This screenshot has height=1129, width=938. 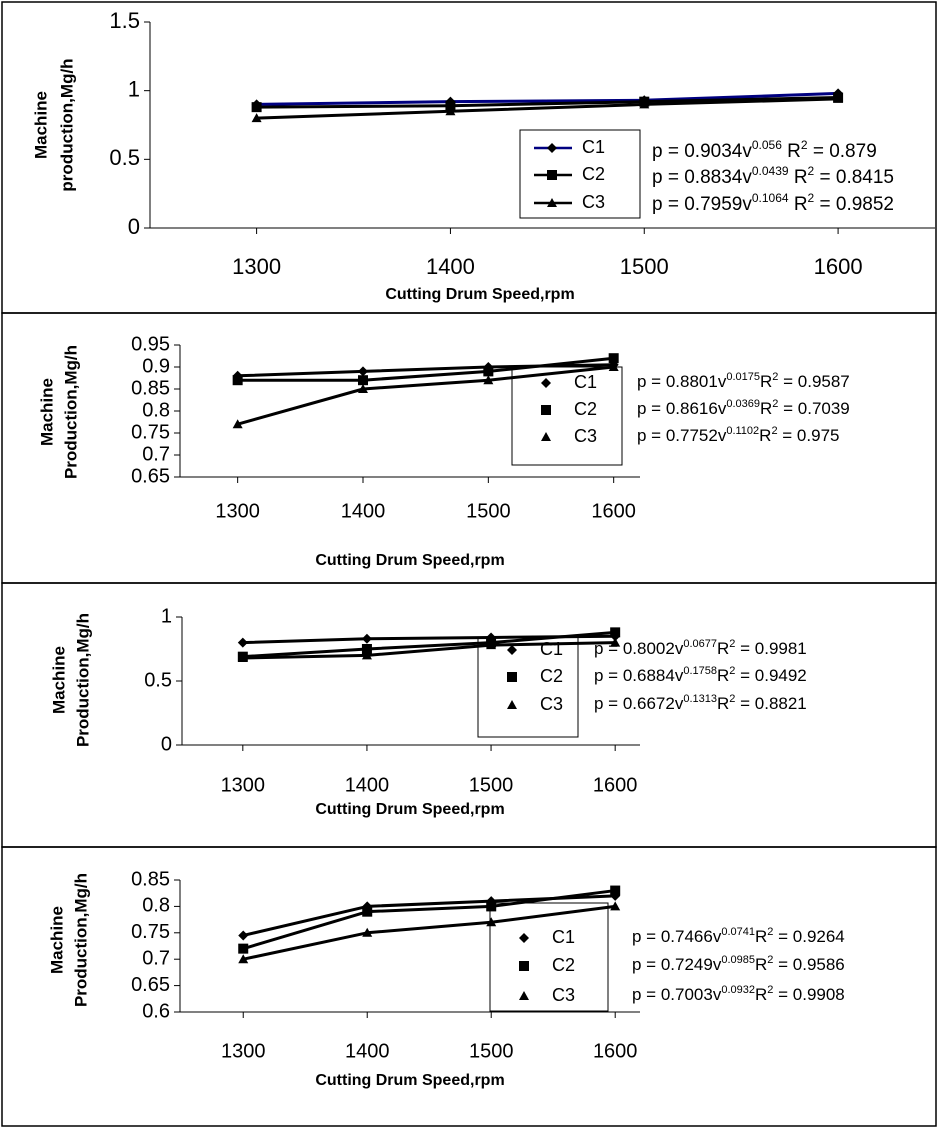 What do you see at coordinates (124, 20) in the screenshot?
I see `y-tick-label: 1.5` at bounding box center [124, 20].